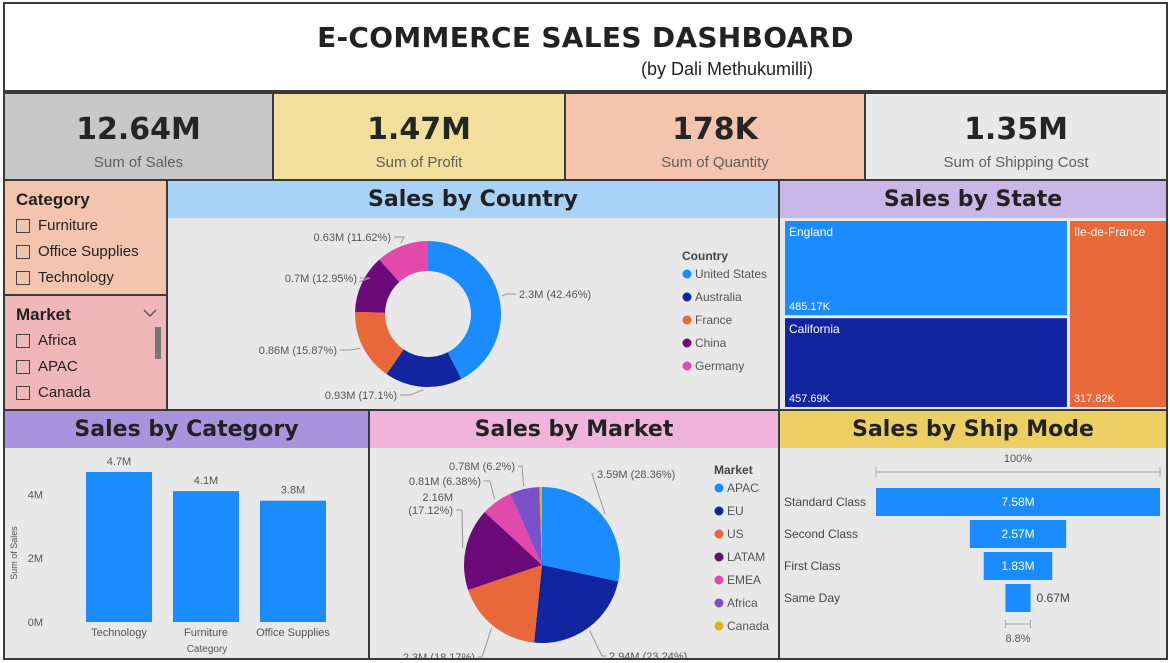 This screenshot has width=1170, height=663. I want to click on panel-title: Sales by Country, so click(473, 199).